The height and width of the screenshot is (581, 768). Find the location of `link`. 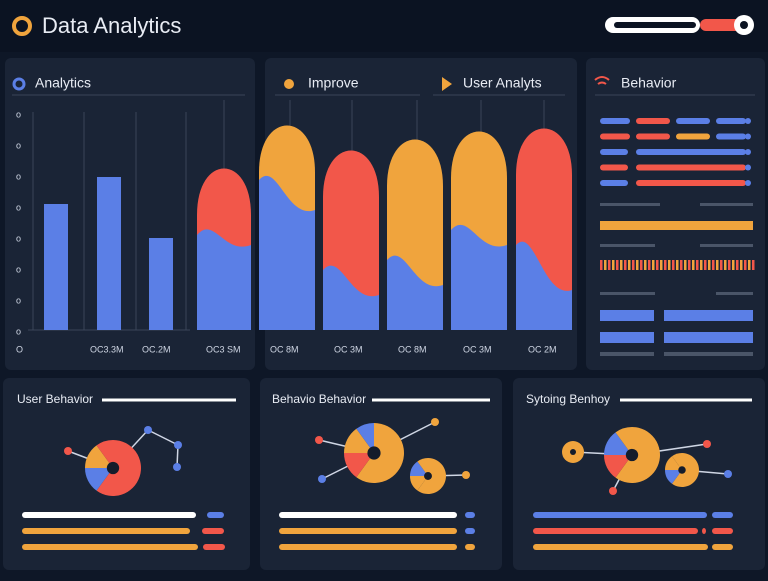

link is located at coordinates (163, 437).